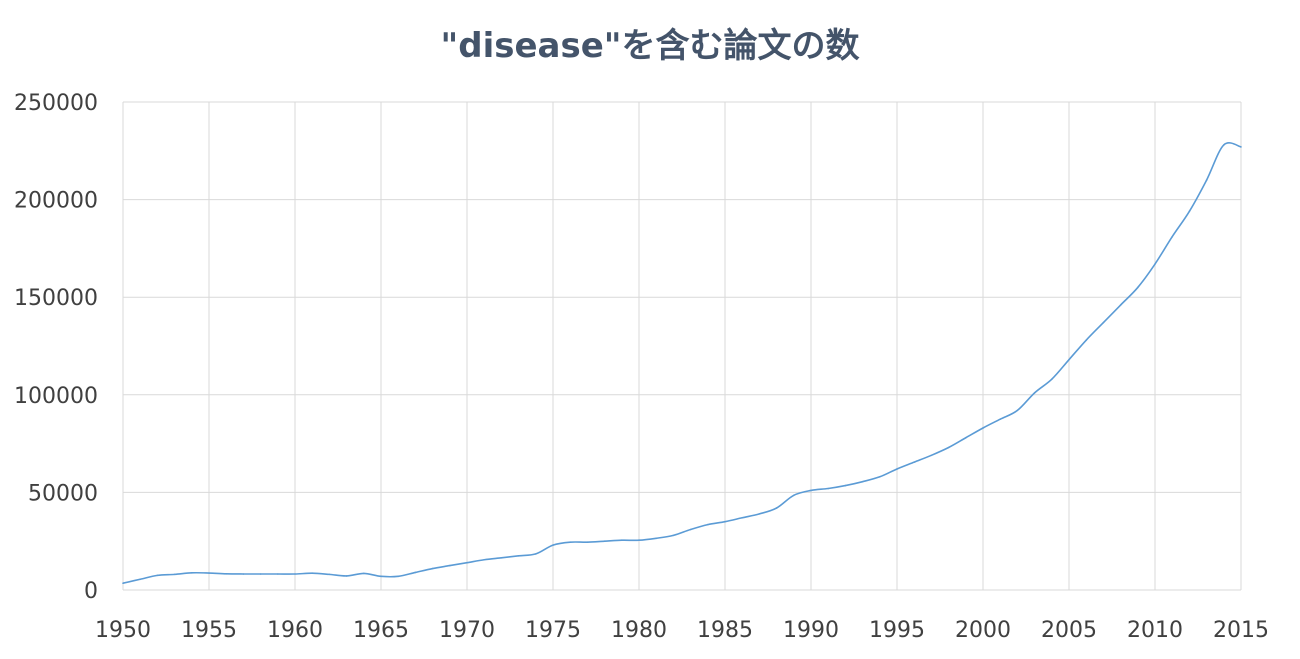  I want to click on x-tick-label: 1995, so click(897, 630).